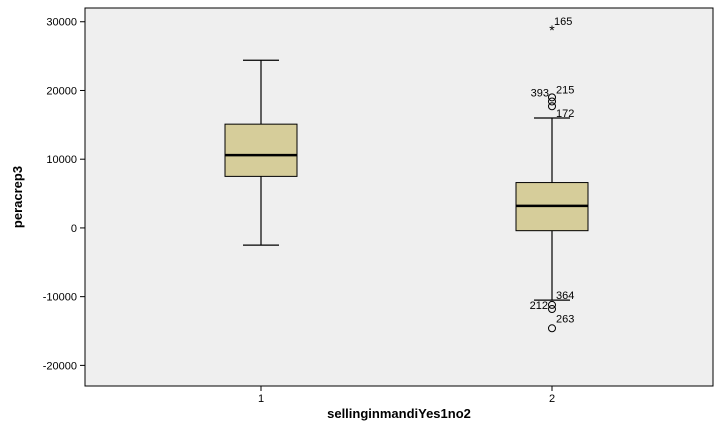 This screenshot has height=425, width=718. Describe the element at coordinates (64, 194) in the screenshot. I see `y-axis: 30000 20000 10000 0 -10000 -20000` at that location.